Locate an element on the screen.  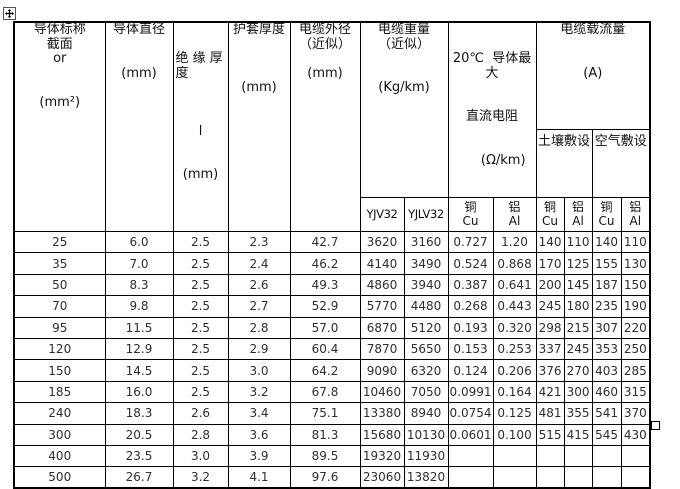
cell: 215 is located at coordinates (578, 327).